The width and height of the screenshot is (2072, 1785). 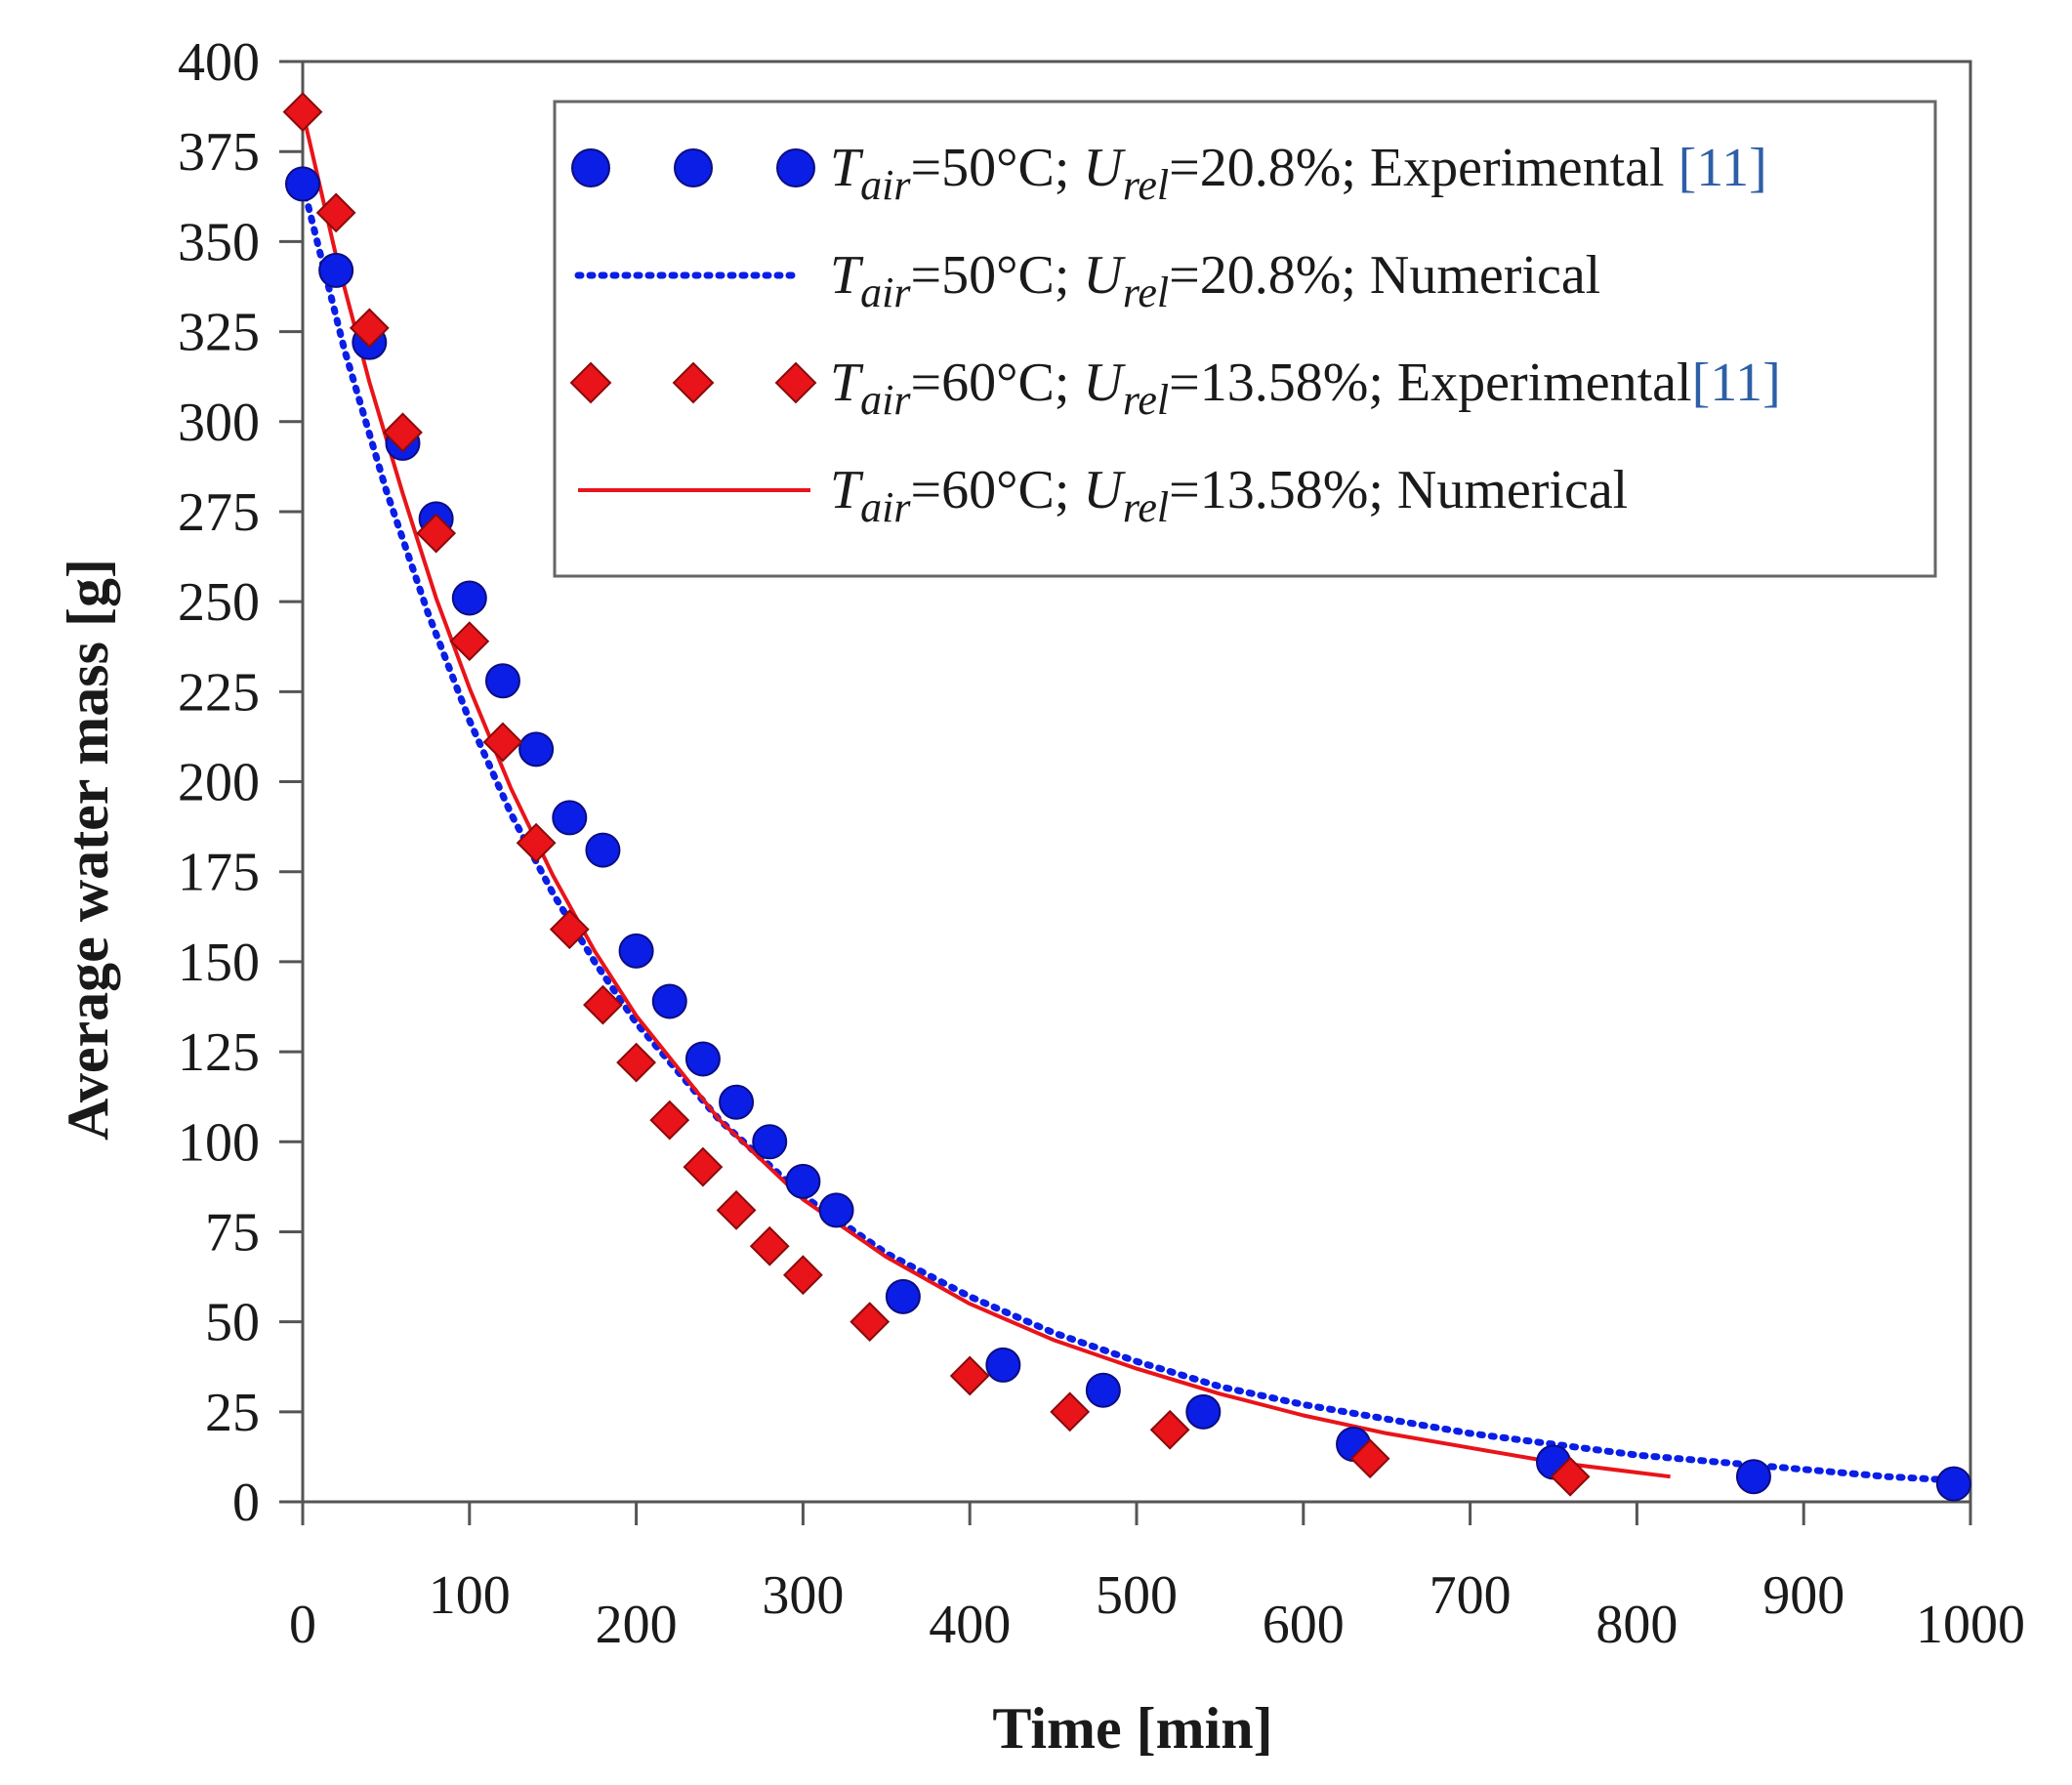 I want to click on y-tick-label: 225, so click(x=219, y=692).